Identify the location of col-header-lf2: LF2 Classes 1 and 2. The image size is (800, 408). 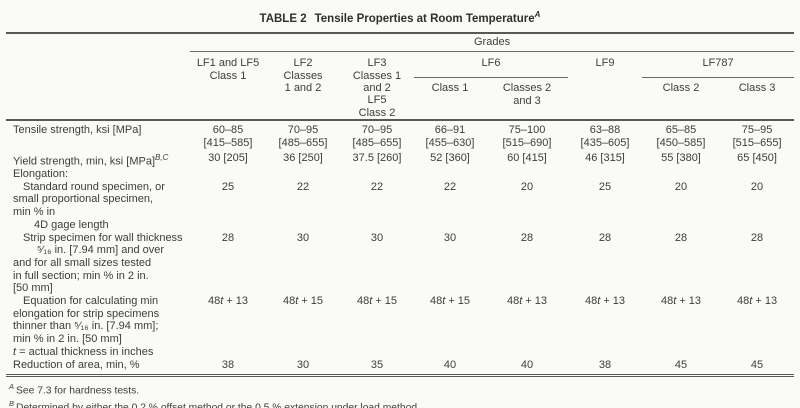
(303, 86).